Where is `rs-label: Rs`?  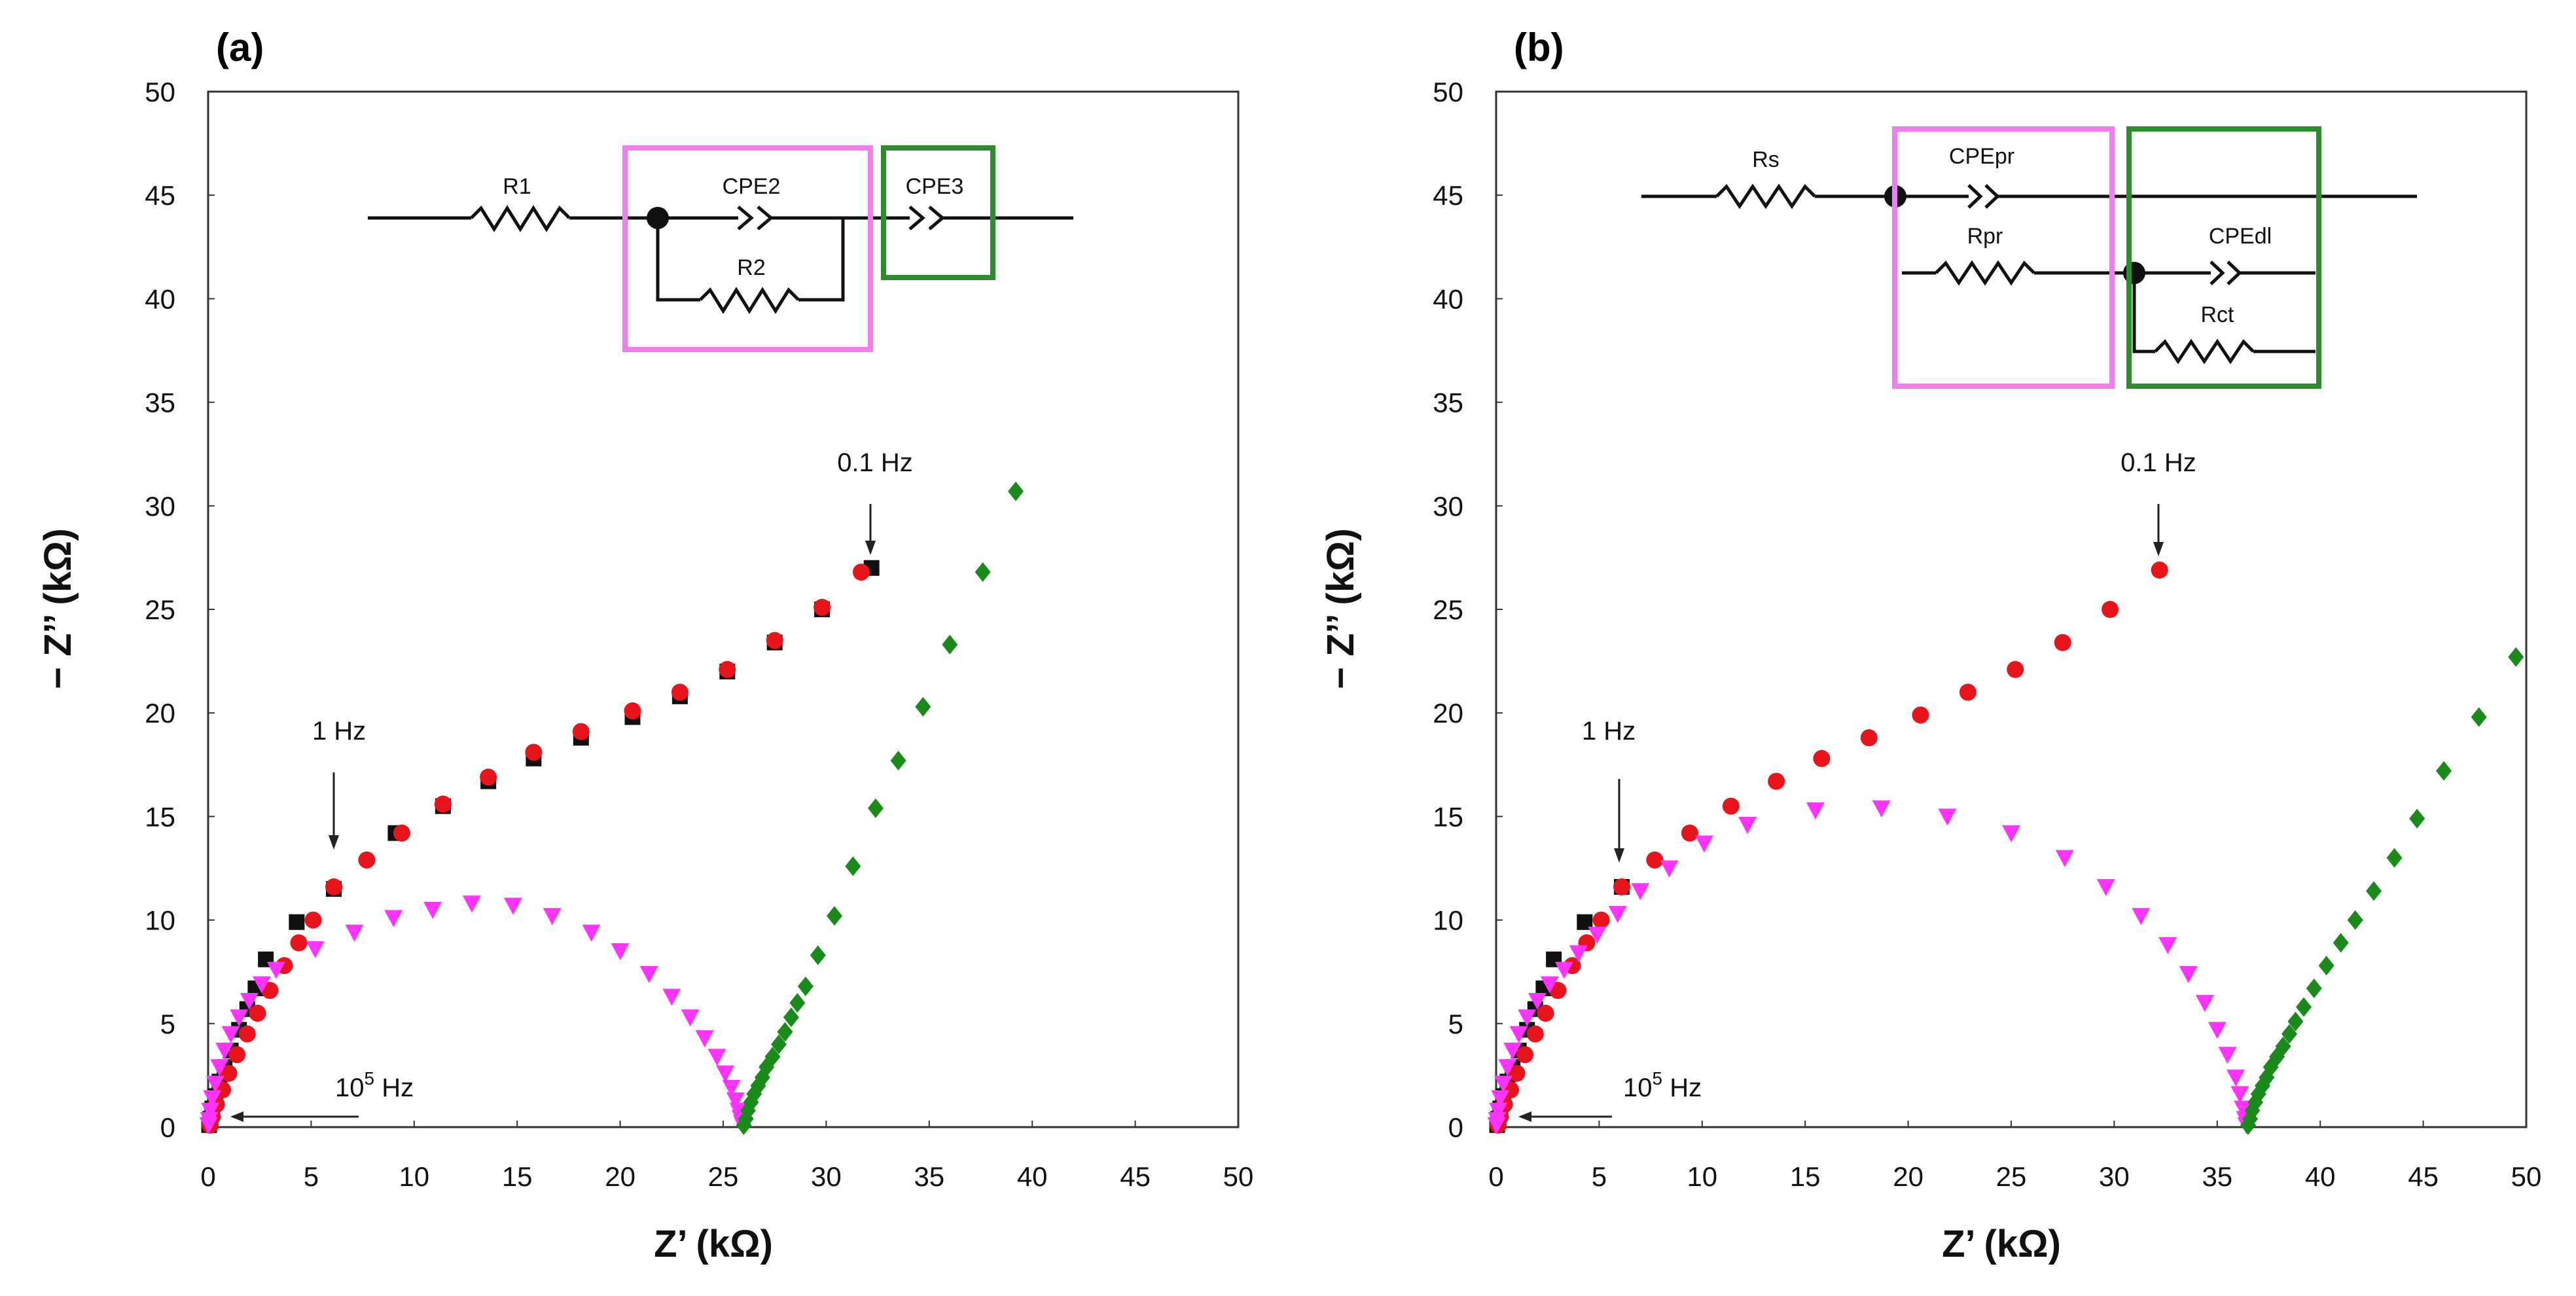 rs-label: Rs is located at coordinates (1766, 159).